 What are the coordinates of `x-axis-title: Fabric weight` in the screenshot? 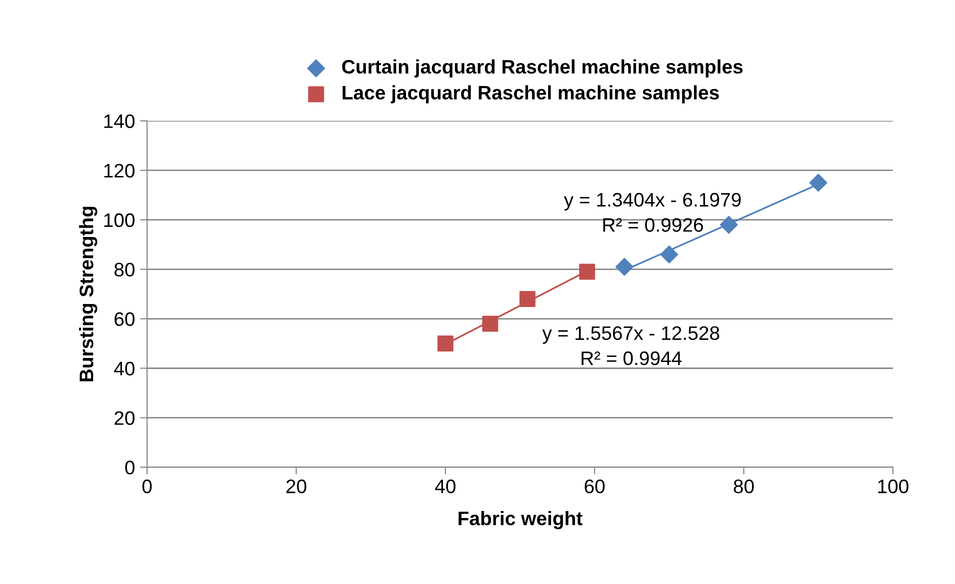 It's located at (520, 520).